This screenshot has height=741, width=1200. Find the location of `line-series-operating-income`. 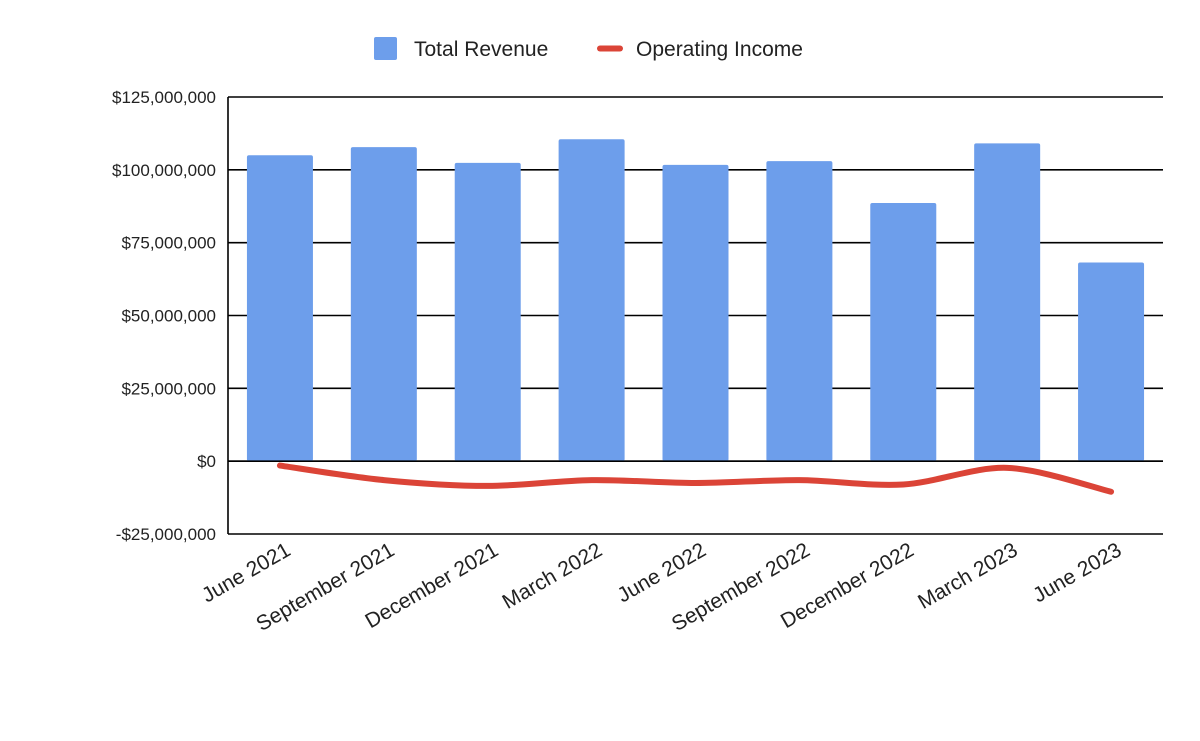

line-series-operating-income is located at coordinates (695, 478).